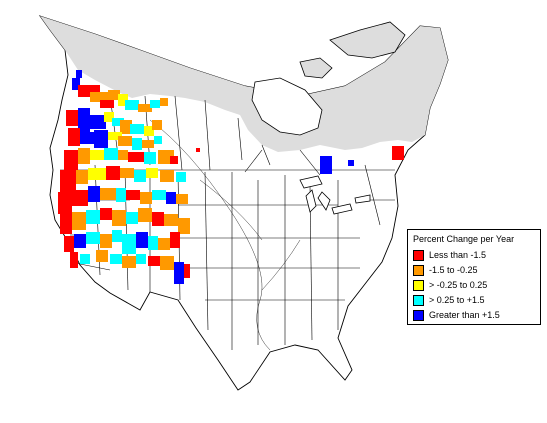 The height and width of the screenshot is (423, 547). What do you see at coordinates (458, 285) in the screenshot?
I see `legend-label: > -0.25 to 0.25` at bounding box center [458, 285].